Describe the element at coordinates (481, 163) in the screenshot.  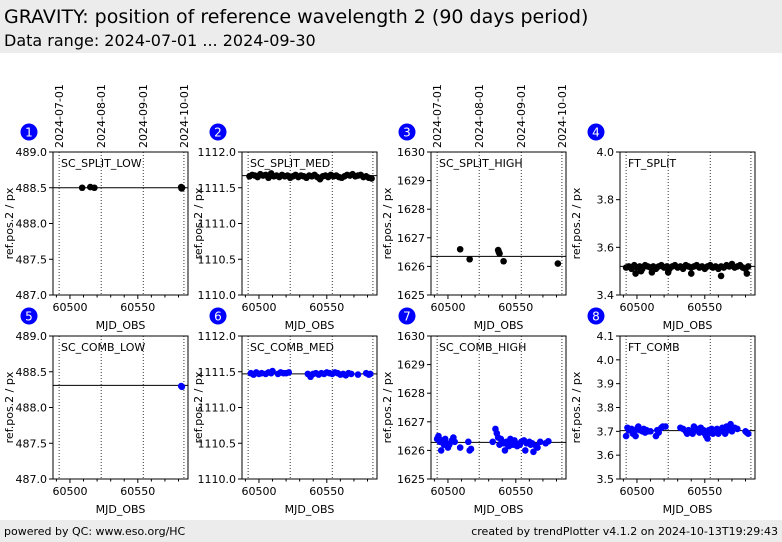
I see `panel-title: SC_SPLIT_HIGH` at that location.